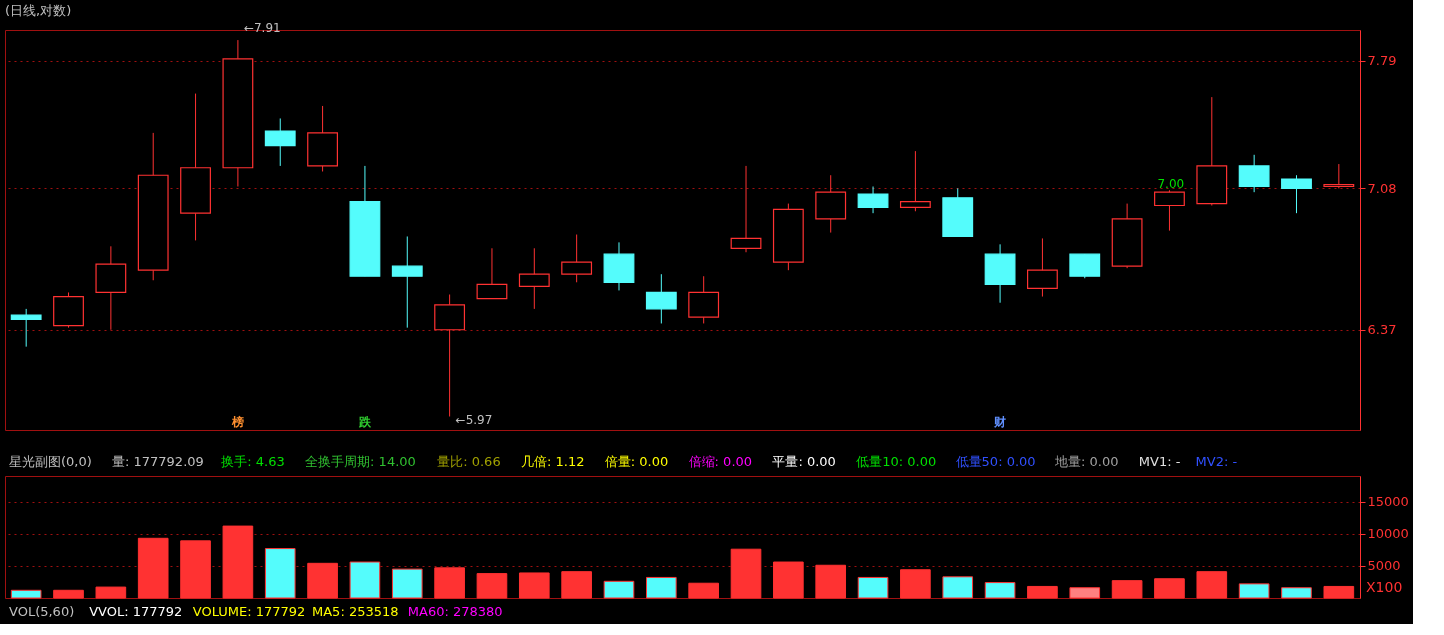 The height and width of the screenshot is (635, 1444). What do you see at coordinates (50, 461) in the screenshot?
I see `text: 星光副图(0,0)` at bounding box center [50, 461].